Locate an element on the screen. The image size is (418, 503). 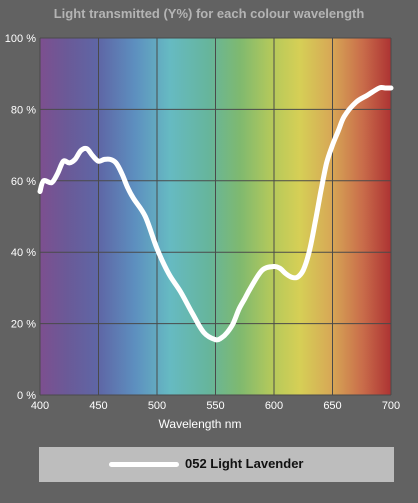
x-tick-label: 600 is located at coordinates (274, 406).